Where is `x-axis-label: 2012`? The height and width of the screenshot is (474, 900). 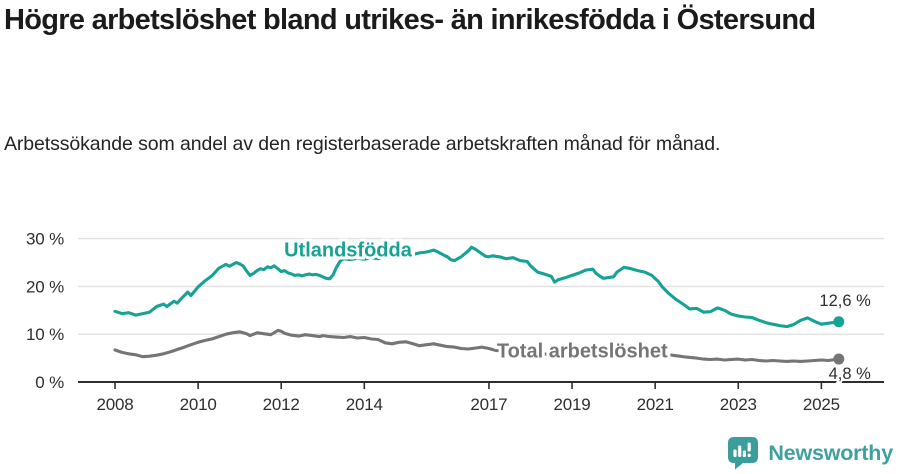 x-axis-label: 2012 is located at coordinates (281, 404).